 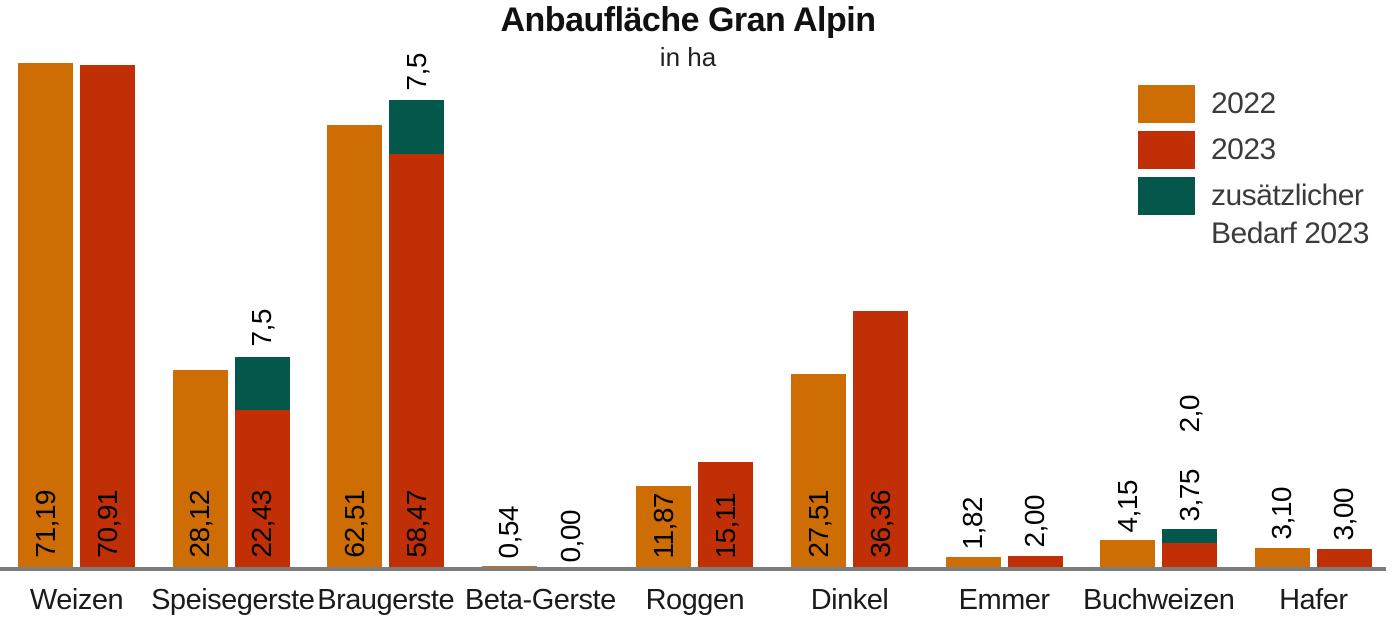 I want to click on category-label-weizen: Weizen, so click(x=76, y=600).